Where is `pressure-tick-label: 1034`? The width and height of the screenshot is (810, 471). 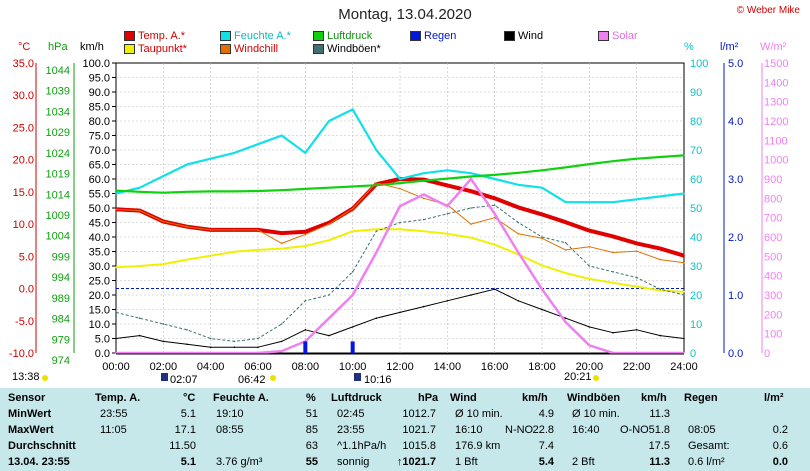
pressure-tick-label: 1034 is located at coordinates (58, 112).